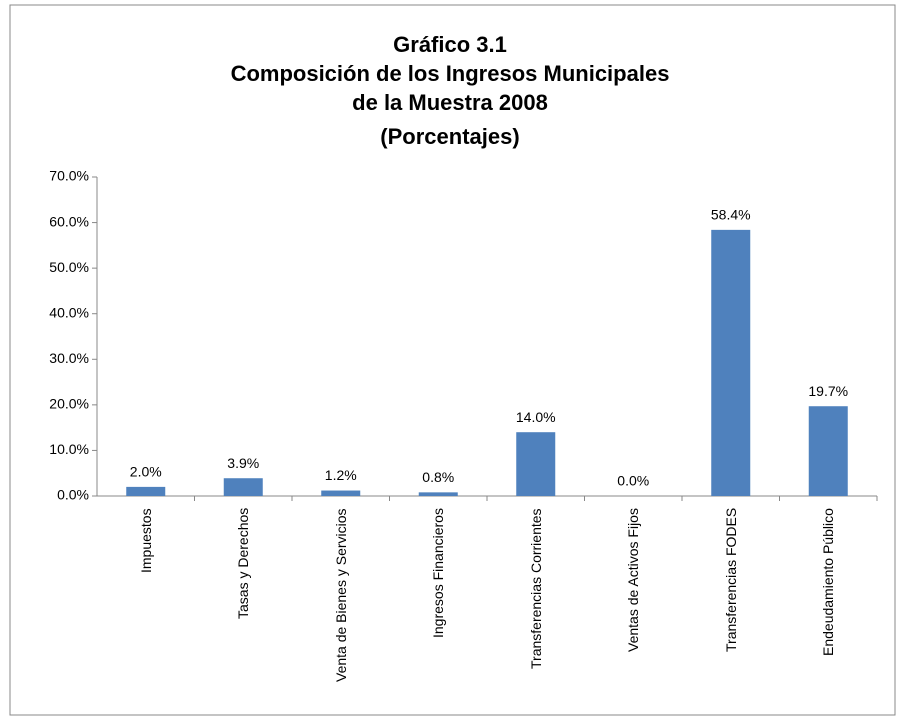  Describe the element at coordinates (69, 176) in the screenshot. I see `y-tick-label: 70.0%` at that location.